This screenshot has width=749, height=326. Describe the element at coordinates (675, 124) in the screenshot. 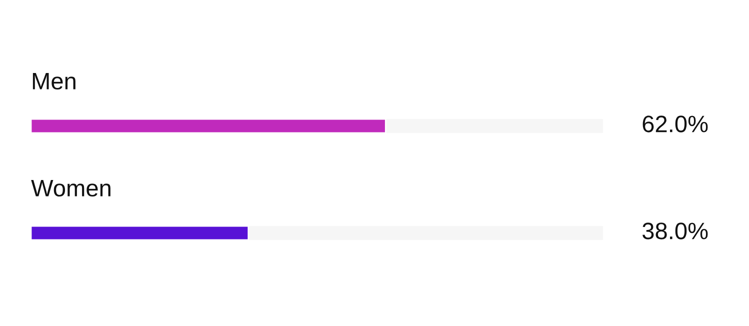

I see `data-label: 62.0%` at that location.